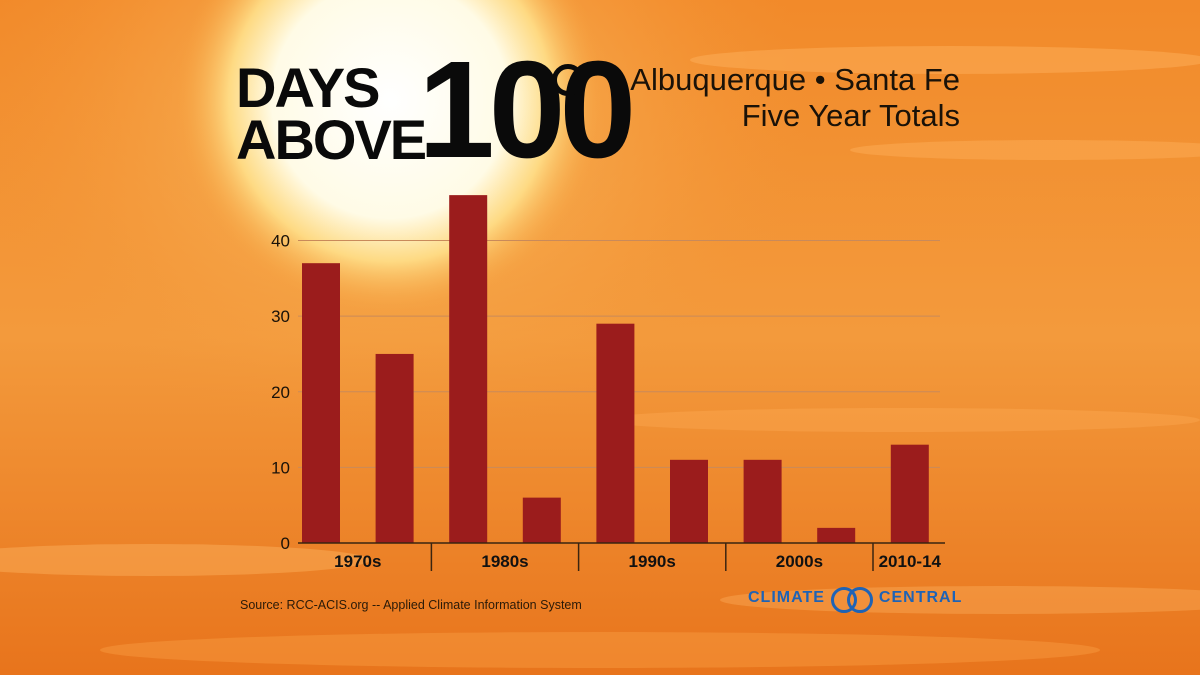 This screenshot has height=675, width=1200. What do you see at coordinates (280, 316) in the screenshot?
I see `y-tick-label: 30` at bounding box center [280, 316].